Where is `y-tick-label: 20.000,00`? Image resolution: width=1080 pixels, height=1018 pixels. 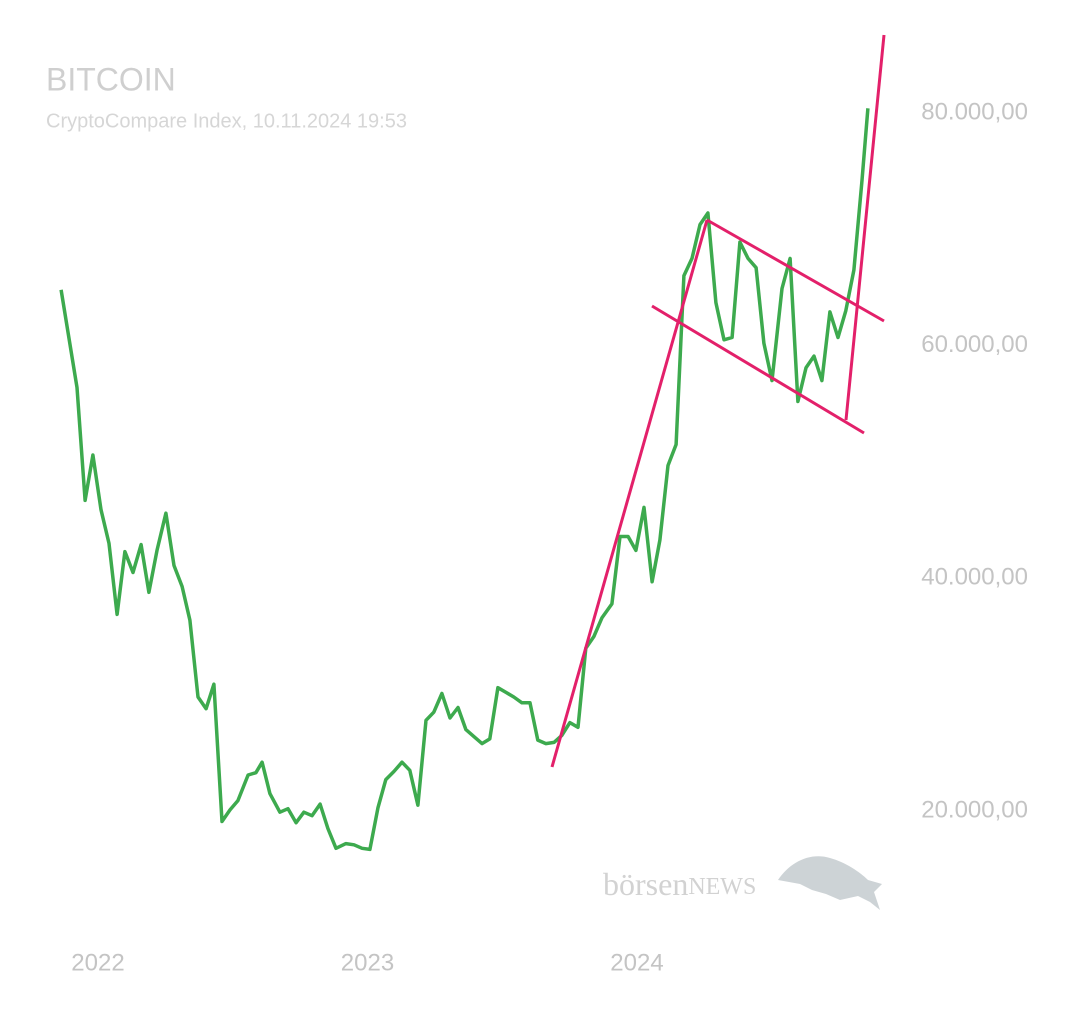 y-tick-label: 20.000,00 is located at coordinates (974, 809).